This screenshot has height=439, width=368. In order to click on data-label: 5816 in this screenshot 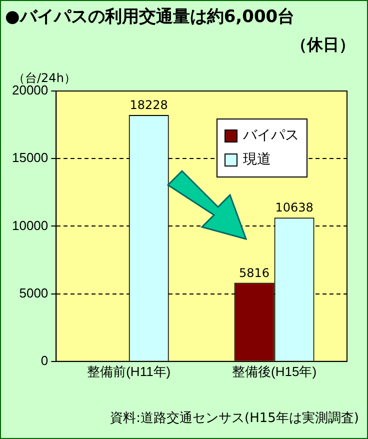, I will do `click(254, 273)`.